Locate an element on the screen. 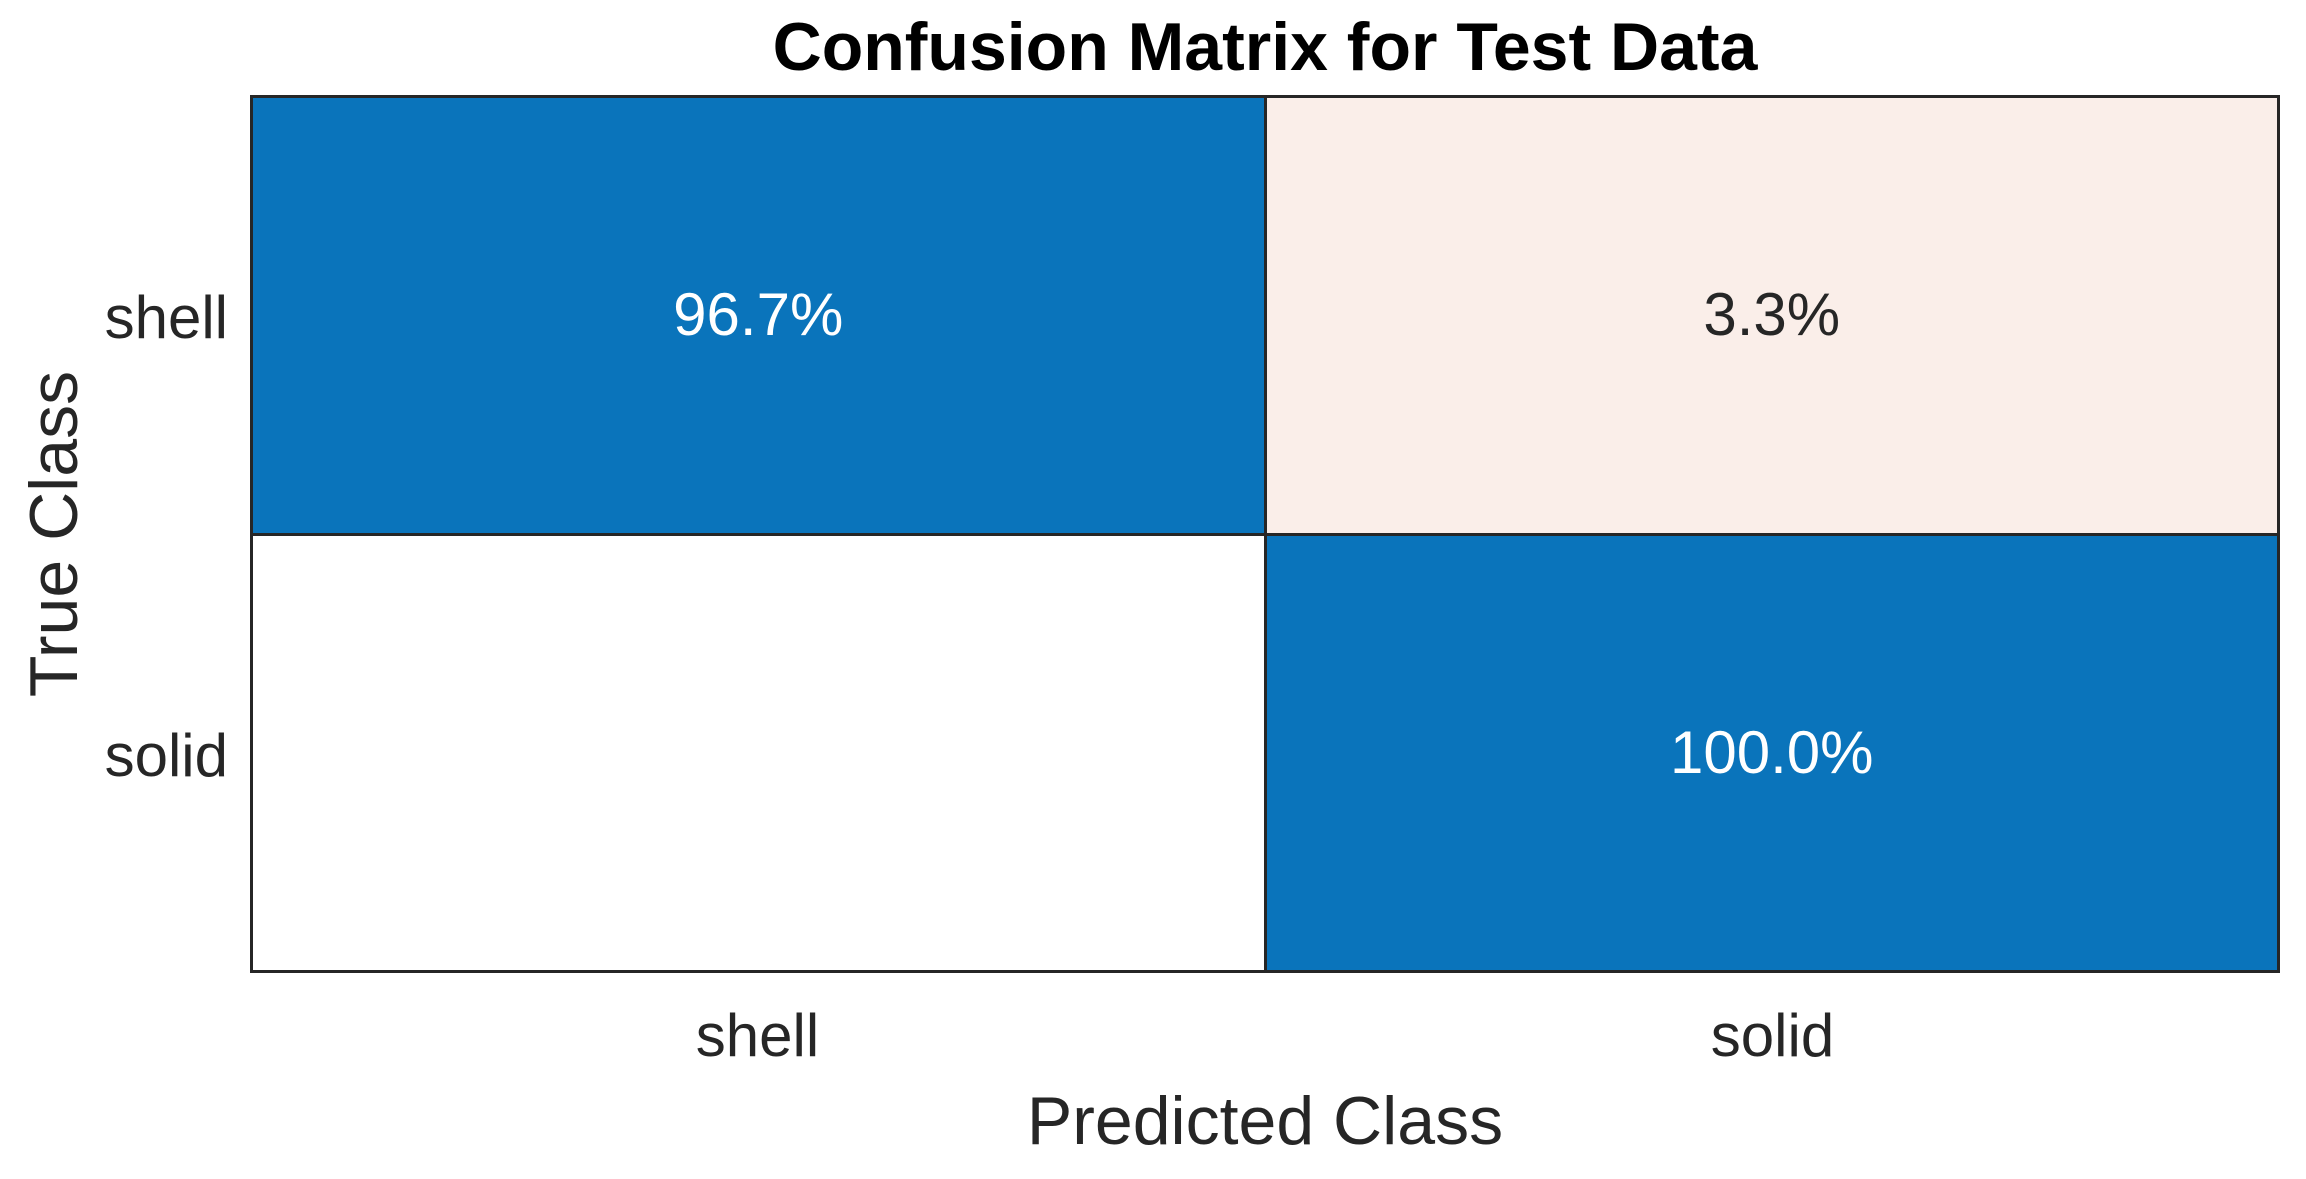 The height and width of the screenshot is (1179, 2306). x-tick-label-shell: shell is located at coordinates (757, 1035).